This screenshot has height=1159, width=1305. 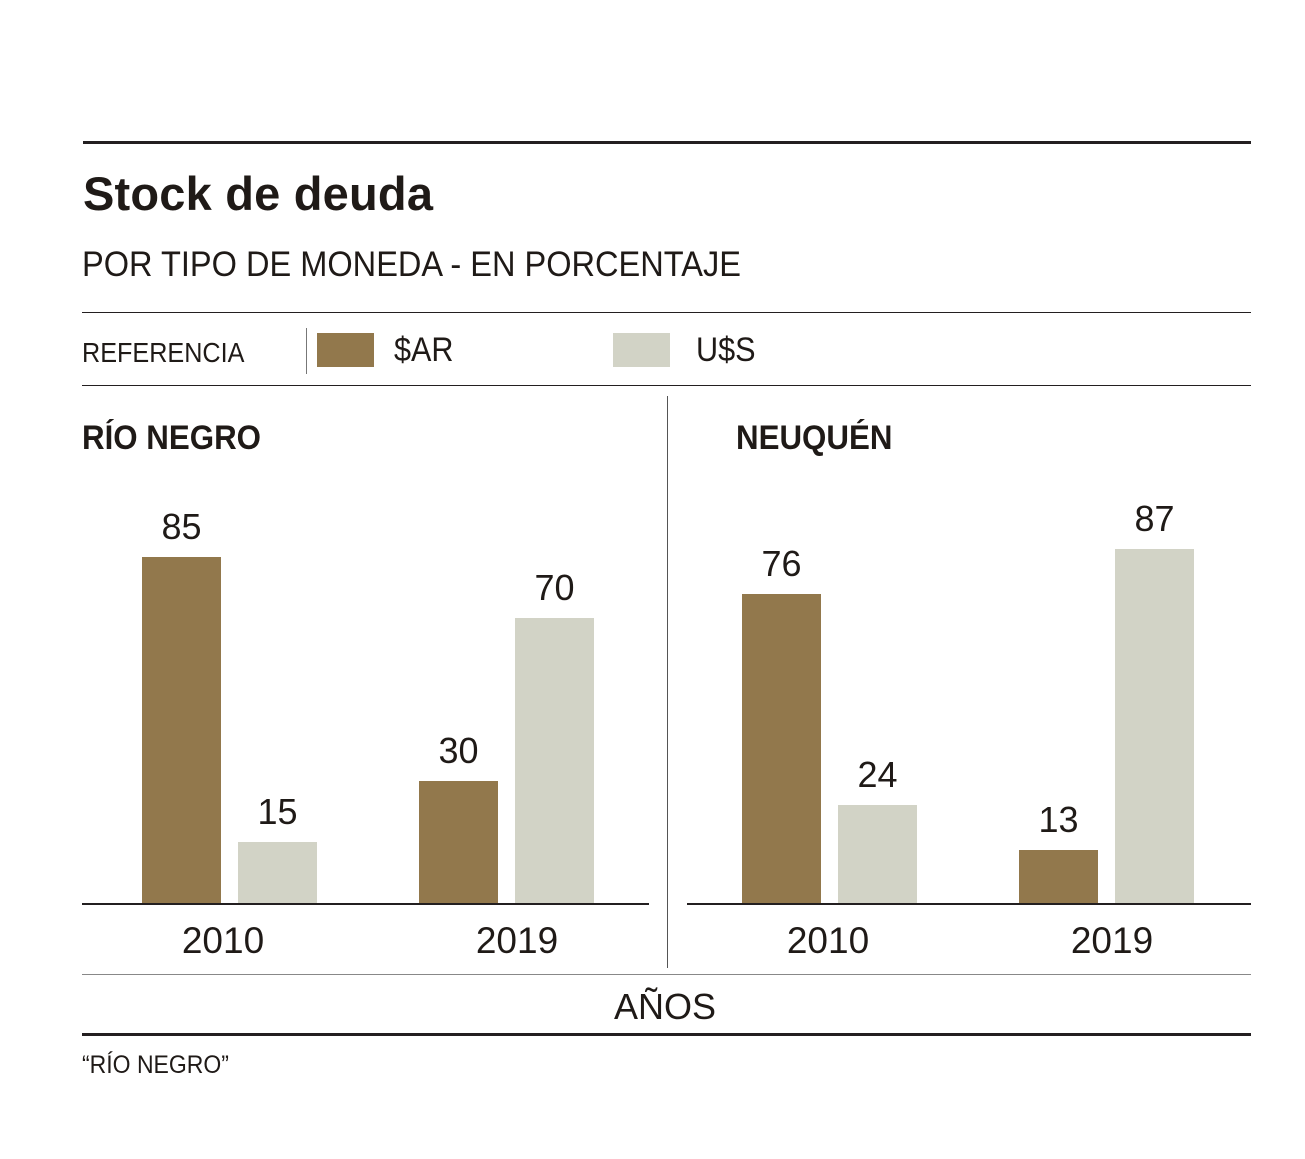 What do you see at coordinates (411, 264) in the screenshot?
I see `chart-subtitle: POR TIPO DE MONEDA - EN PORCENTAJE` at bounding box center [411, 264].